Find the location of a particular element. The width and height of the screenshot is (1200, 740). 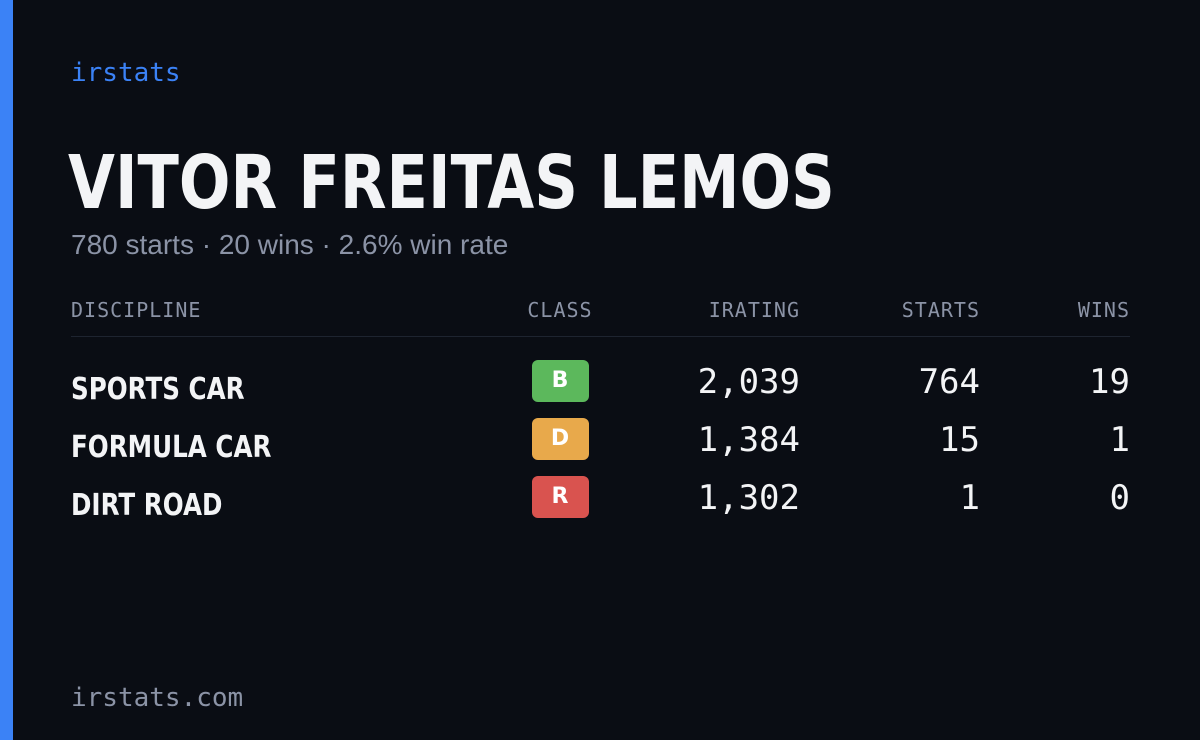

player-summary: 780 starts · 20 wins · 2.6% win rate is located at coordinates (290, 244).